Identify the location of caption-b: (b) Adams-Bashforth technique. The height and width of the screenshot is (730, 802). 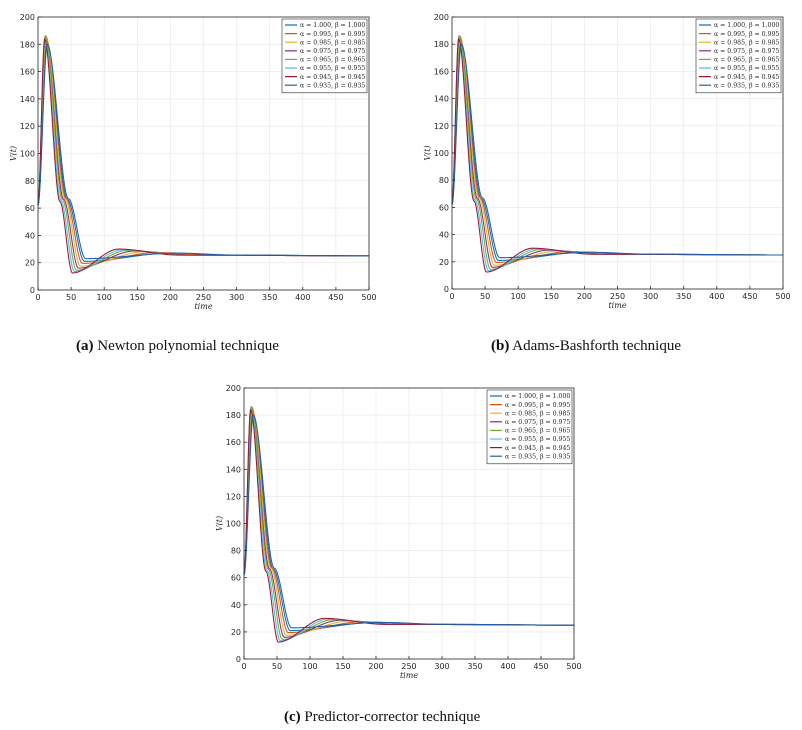
(586, 346).